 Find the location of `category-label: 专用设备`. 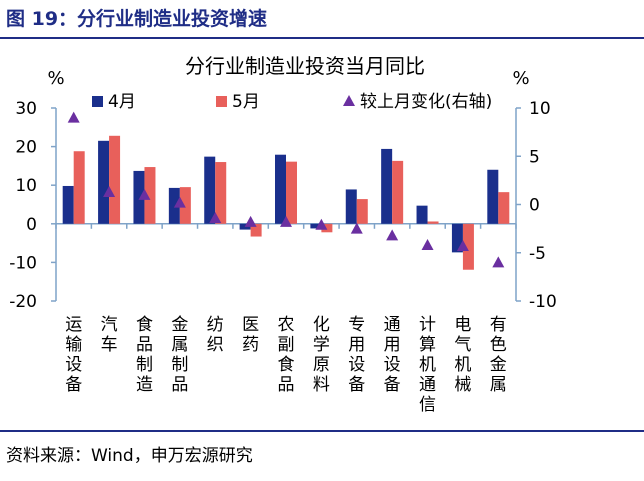

category-label: 专用设备 is located at coordinates (356, 355).